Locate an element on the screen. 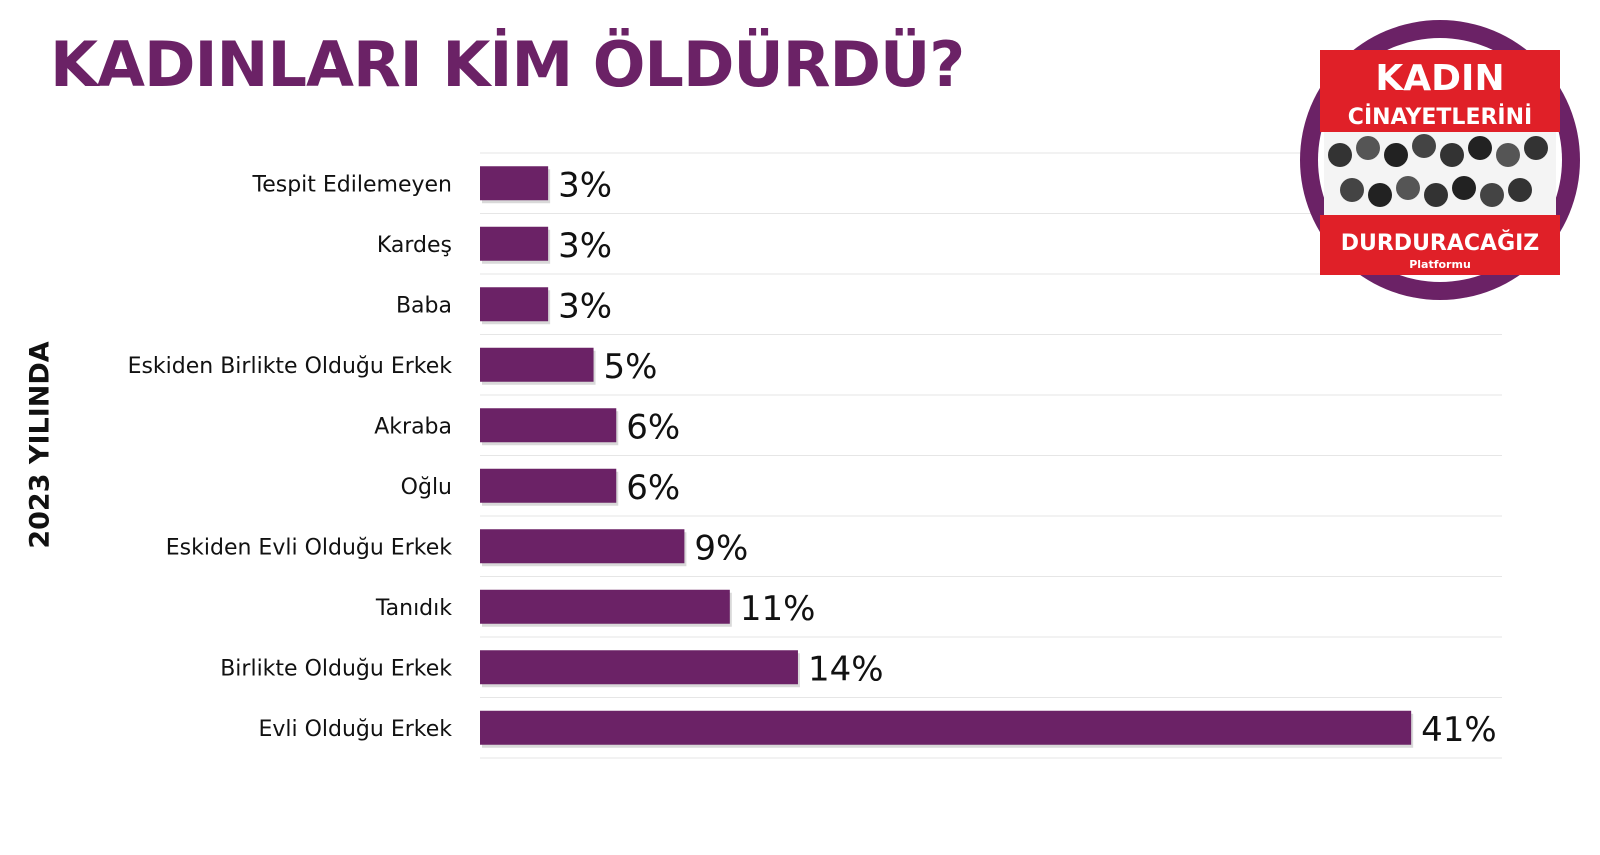 This screenshot has height=855, width=1600. logo-line4: Platformu is located at coordinates (1440, 264).